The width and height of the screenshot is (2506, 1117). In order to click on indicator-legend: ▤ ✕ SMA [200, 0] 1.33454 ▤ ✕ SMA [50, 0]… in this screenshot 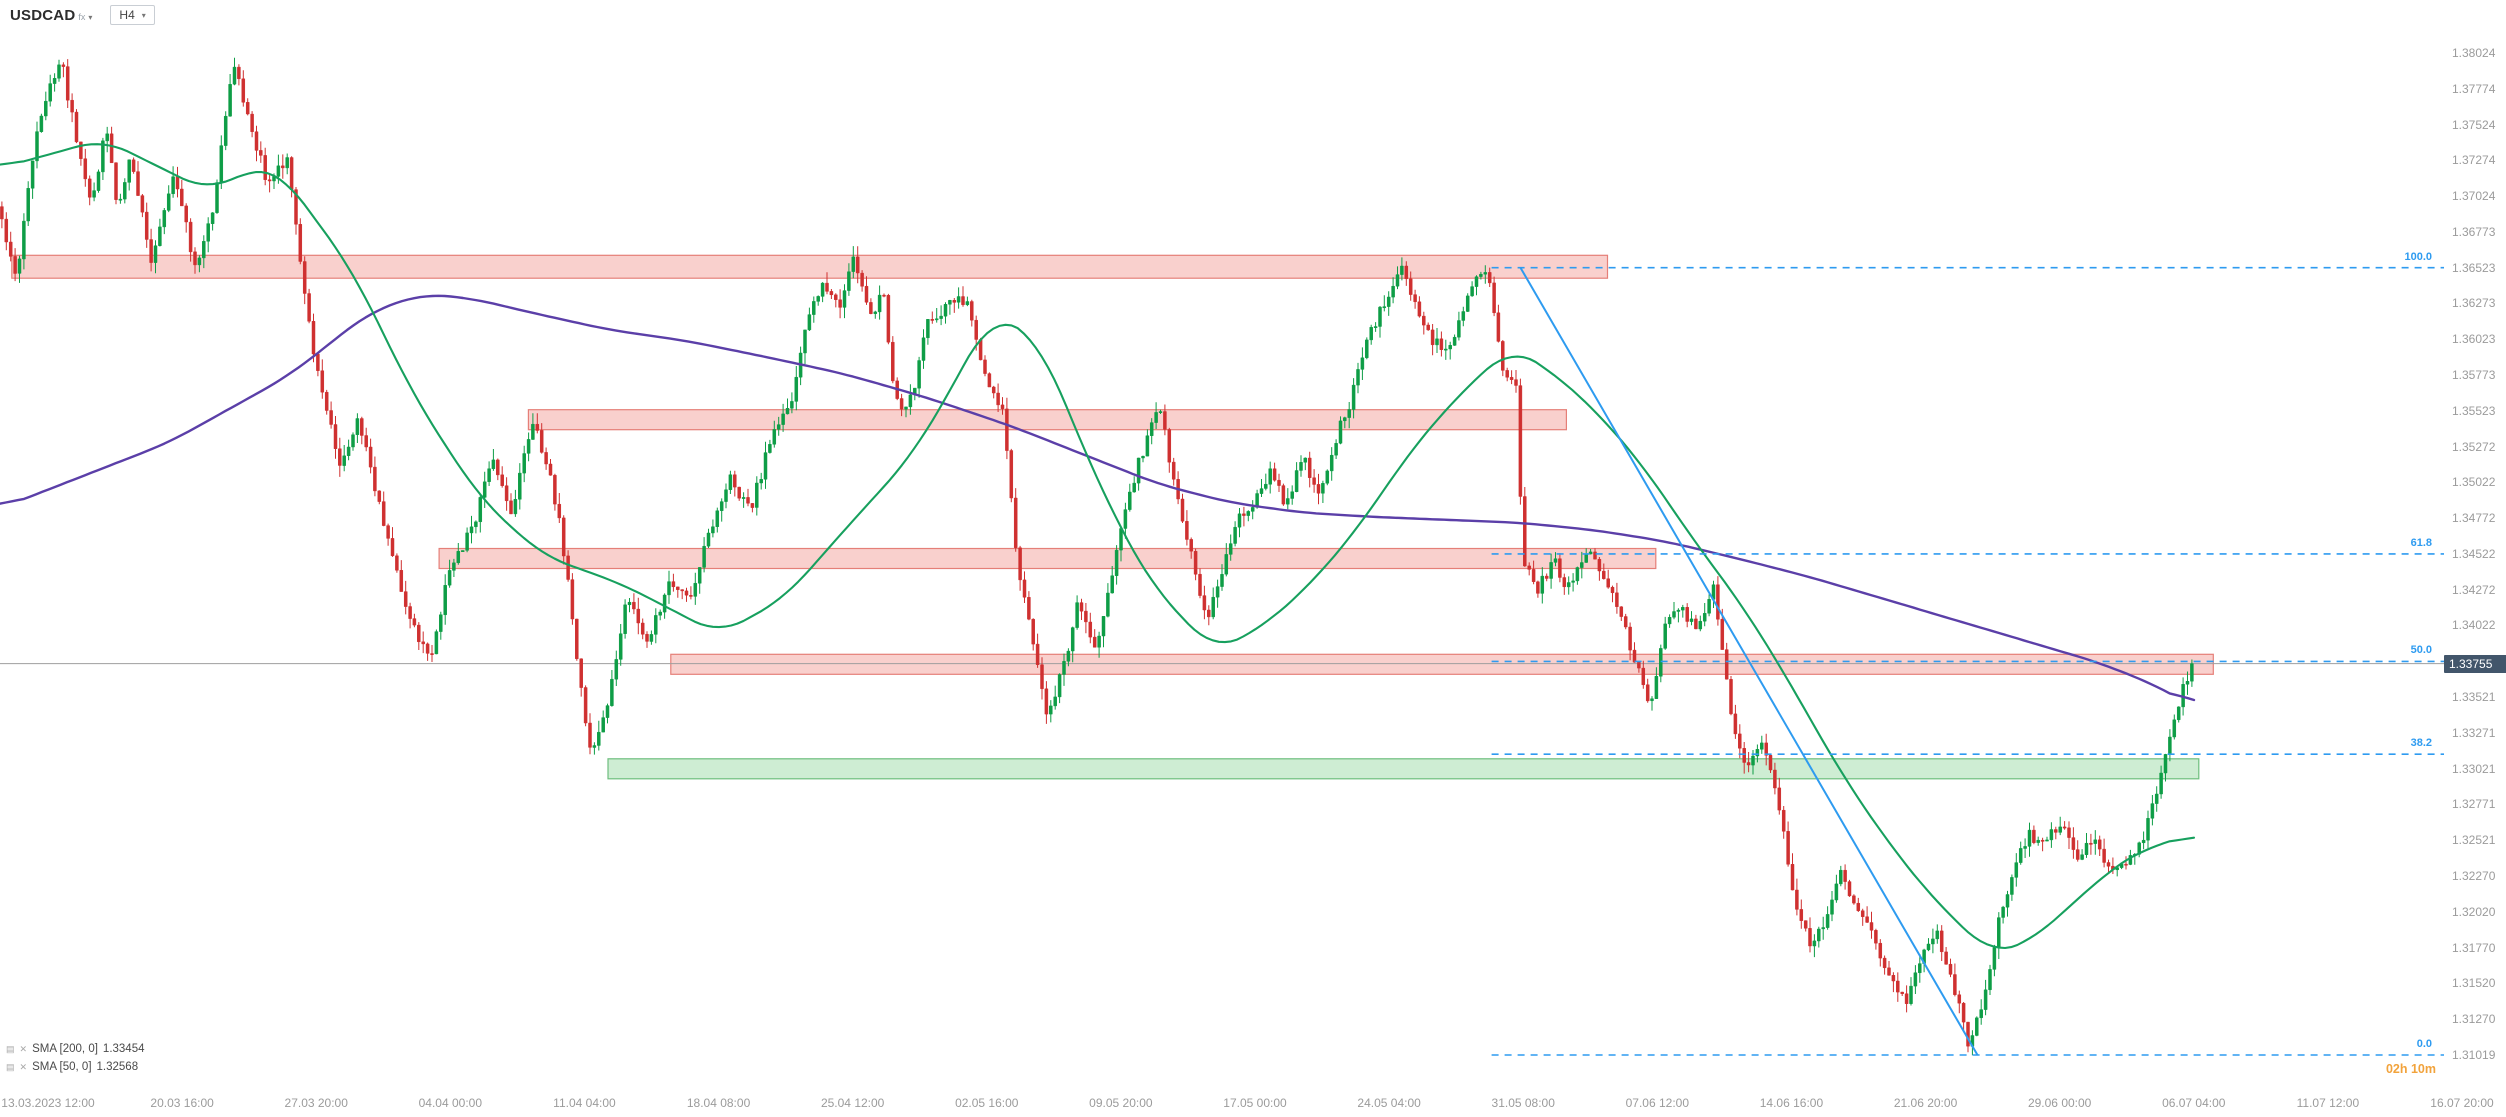, I will do `click(75, 1058)`.